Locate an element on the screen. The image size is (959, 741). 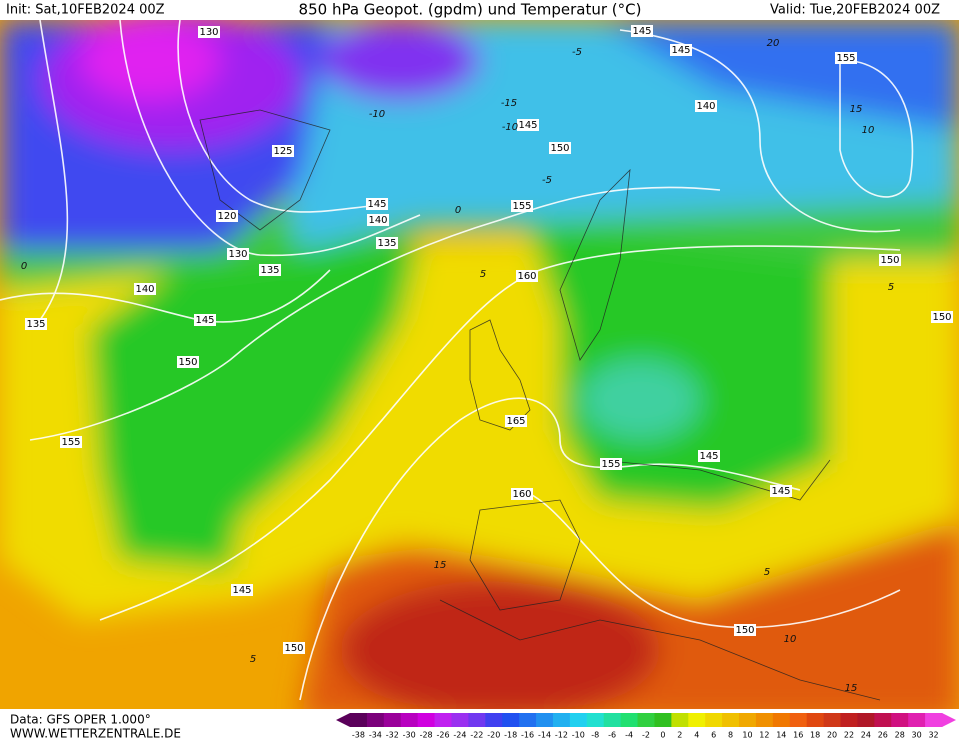
colorbar-label: -4 is located at coordinates (629, 735).